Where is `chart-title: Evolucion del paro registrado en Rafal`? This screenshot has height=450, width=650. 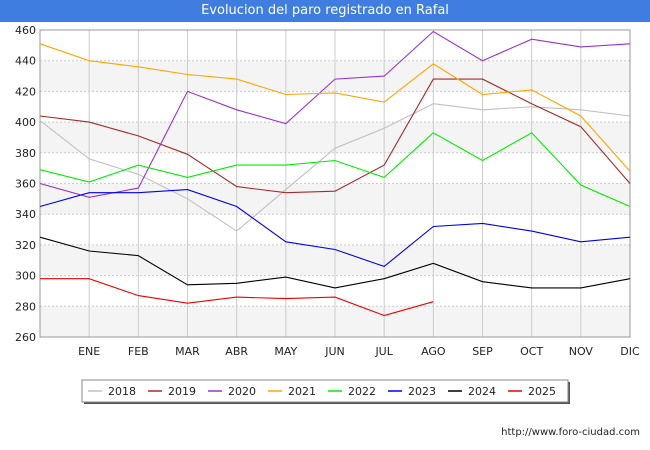
chart-title: Evolucion del paro registrado en Rafal is located at coordinates (325, 11).